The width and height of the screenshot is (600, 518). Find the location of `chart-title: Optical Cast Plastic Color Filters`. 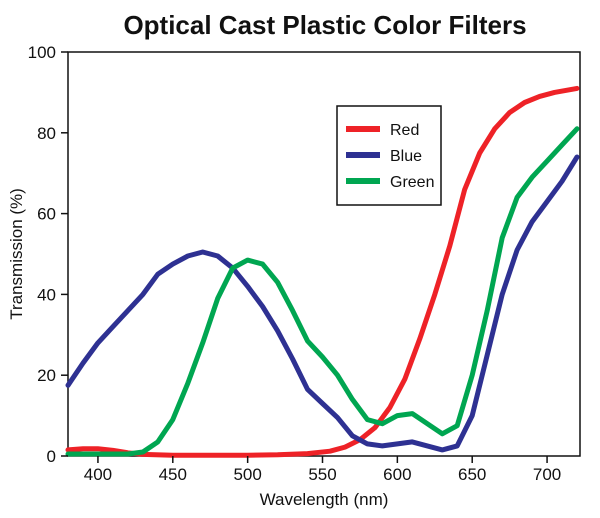

chart-title: Optical Cast Plastic Color Filters is located at coordinates (324, 25).